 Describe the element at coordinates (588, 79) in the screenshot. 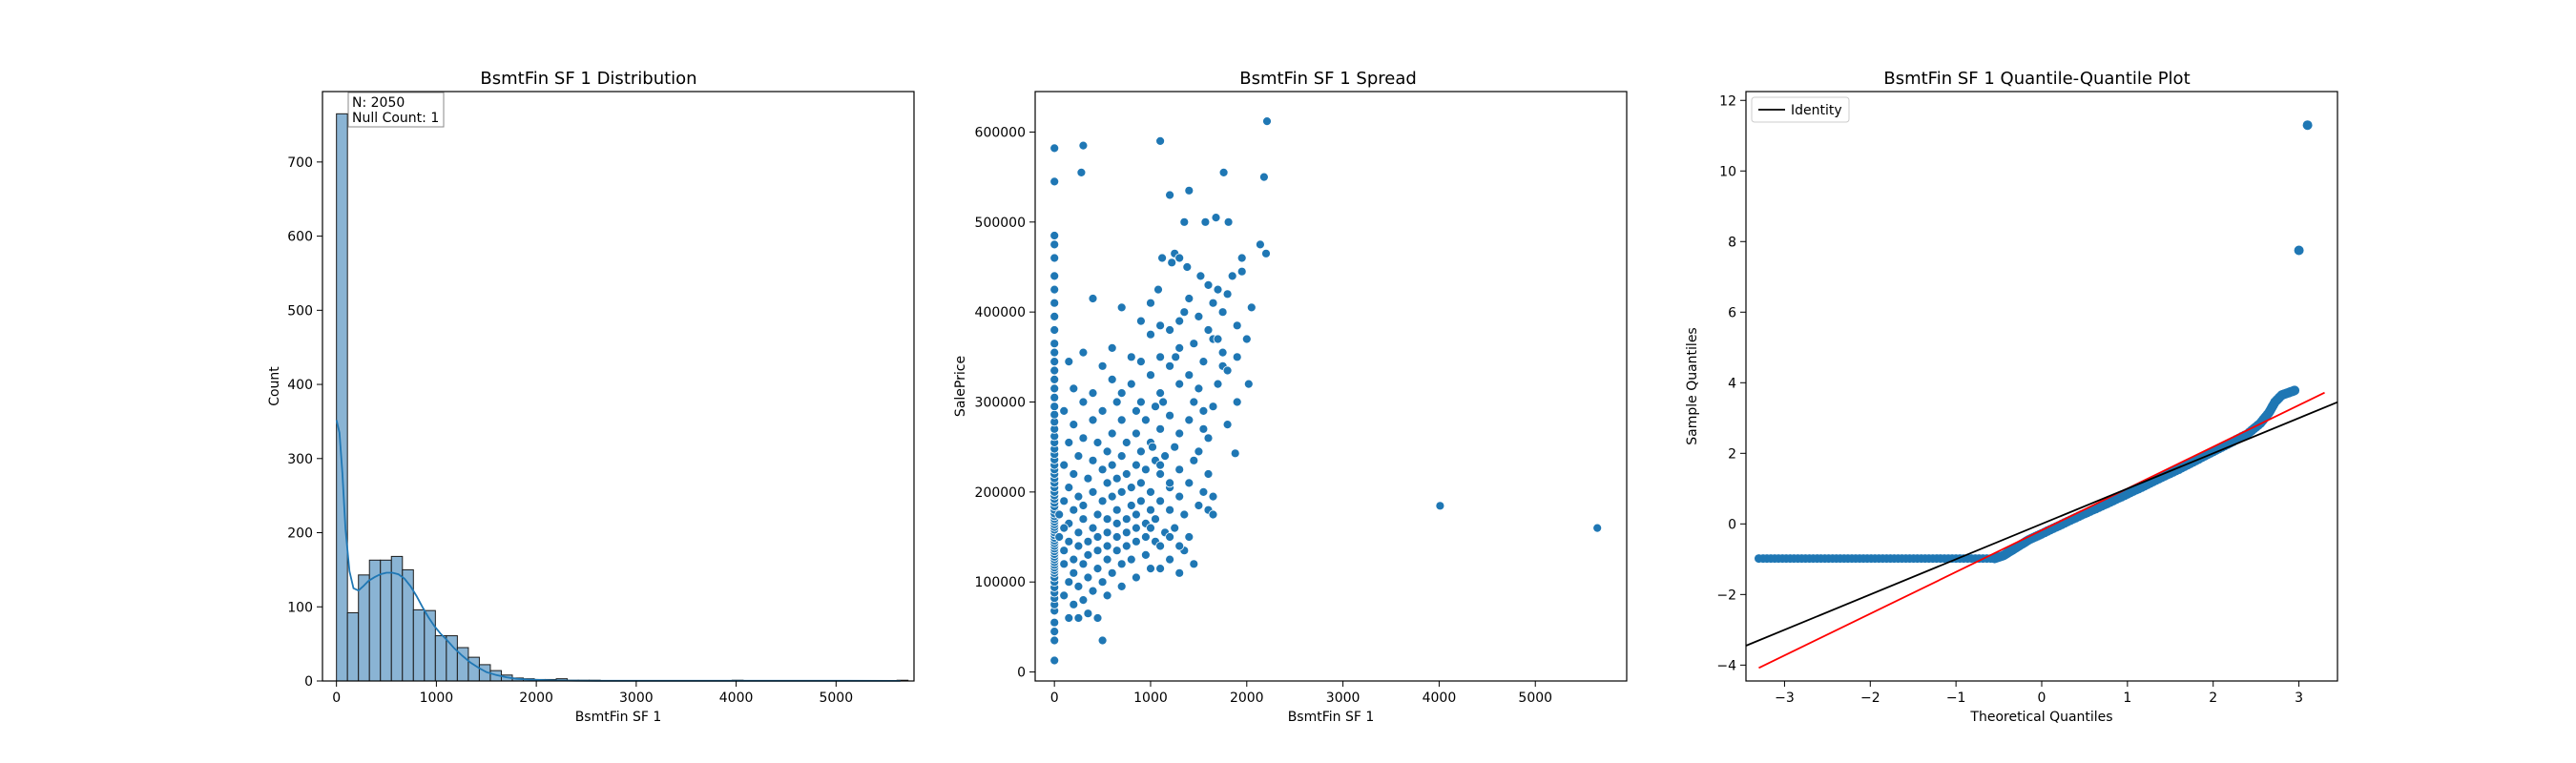

I see `histogram-title: BsmtFin SF 1 Distribution` at that location.